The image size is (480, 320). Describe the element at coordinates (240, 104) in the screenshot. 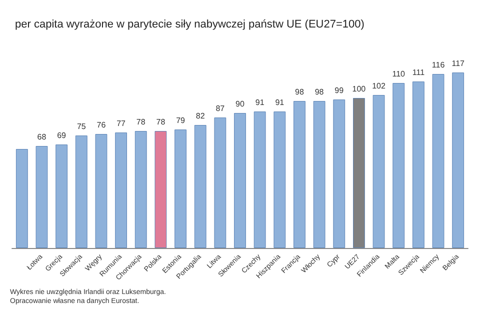

I see `data-label: 90` at that location.